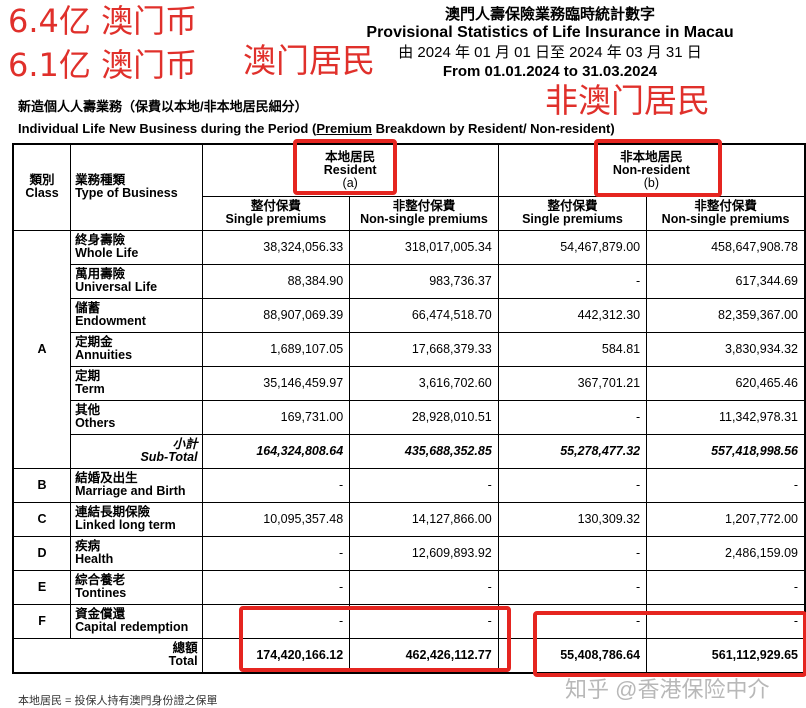  I want to click on class-cell: B, so click(42, 485).